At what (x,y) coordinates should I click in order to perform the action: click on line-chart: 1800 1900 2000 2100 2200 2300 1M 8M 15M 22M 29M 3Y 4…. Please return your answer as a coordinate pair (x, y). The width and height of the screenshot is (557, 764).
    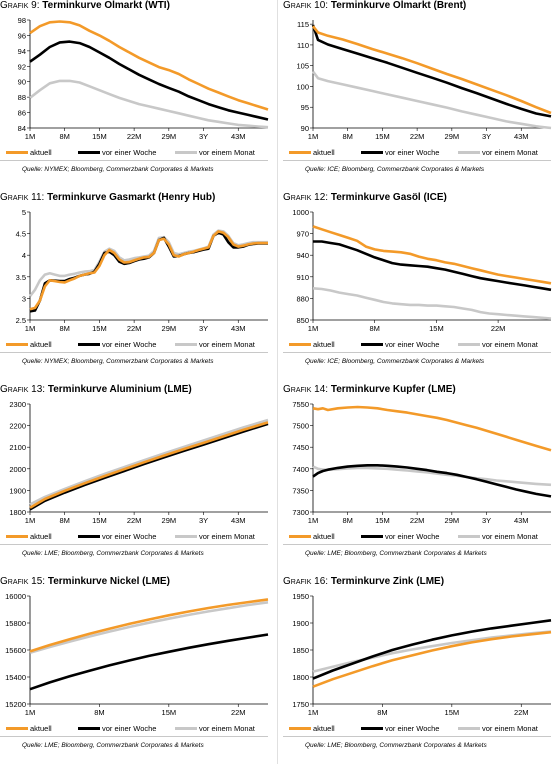
    Looking at the image, I should click on (139, 462).